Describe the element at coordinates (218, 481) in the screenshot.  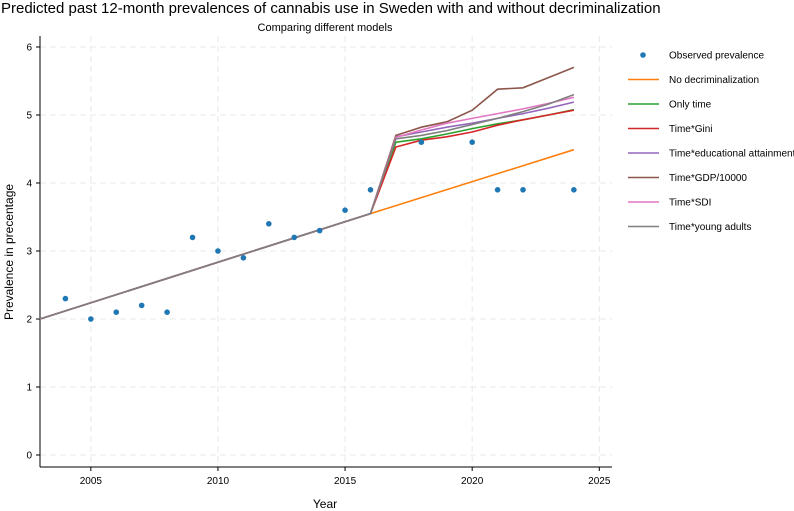
I see `x-tick-label: 2010` at that location.